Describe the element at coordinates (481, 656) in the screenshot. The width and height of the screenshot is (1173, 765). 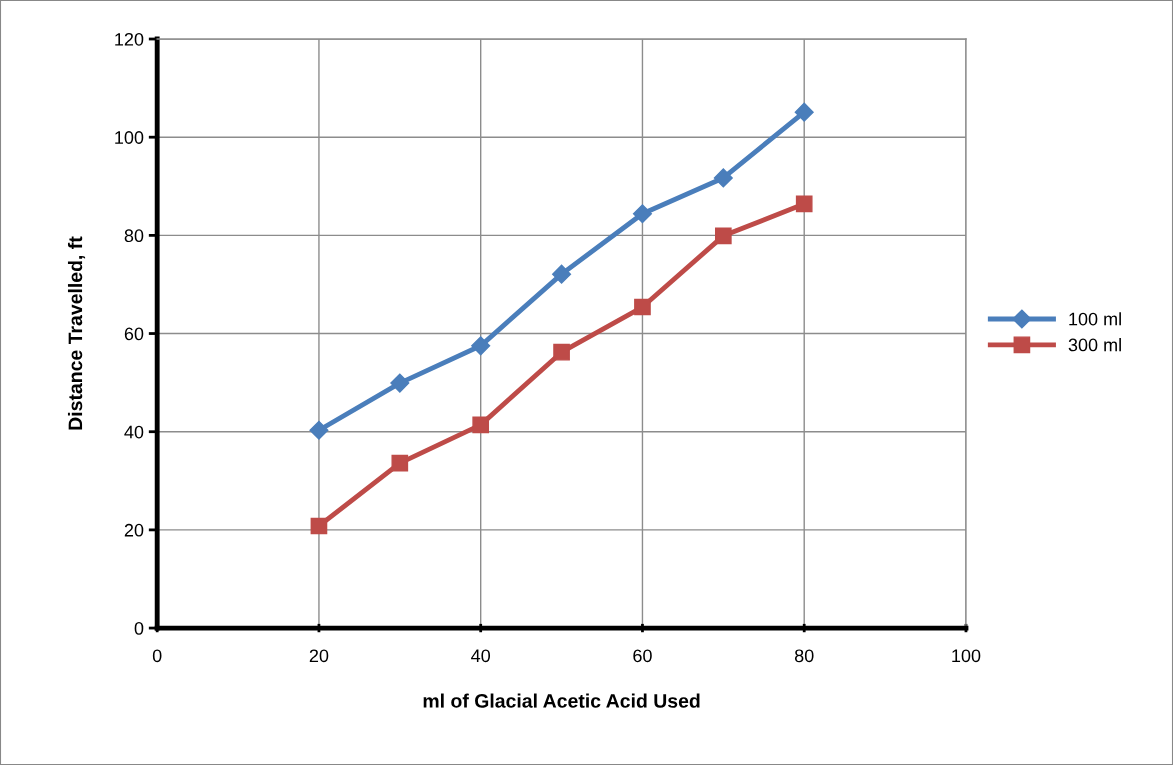
I see `x-tick-label: 40` at that location.